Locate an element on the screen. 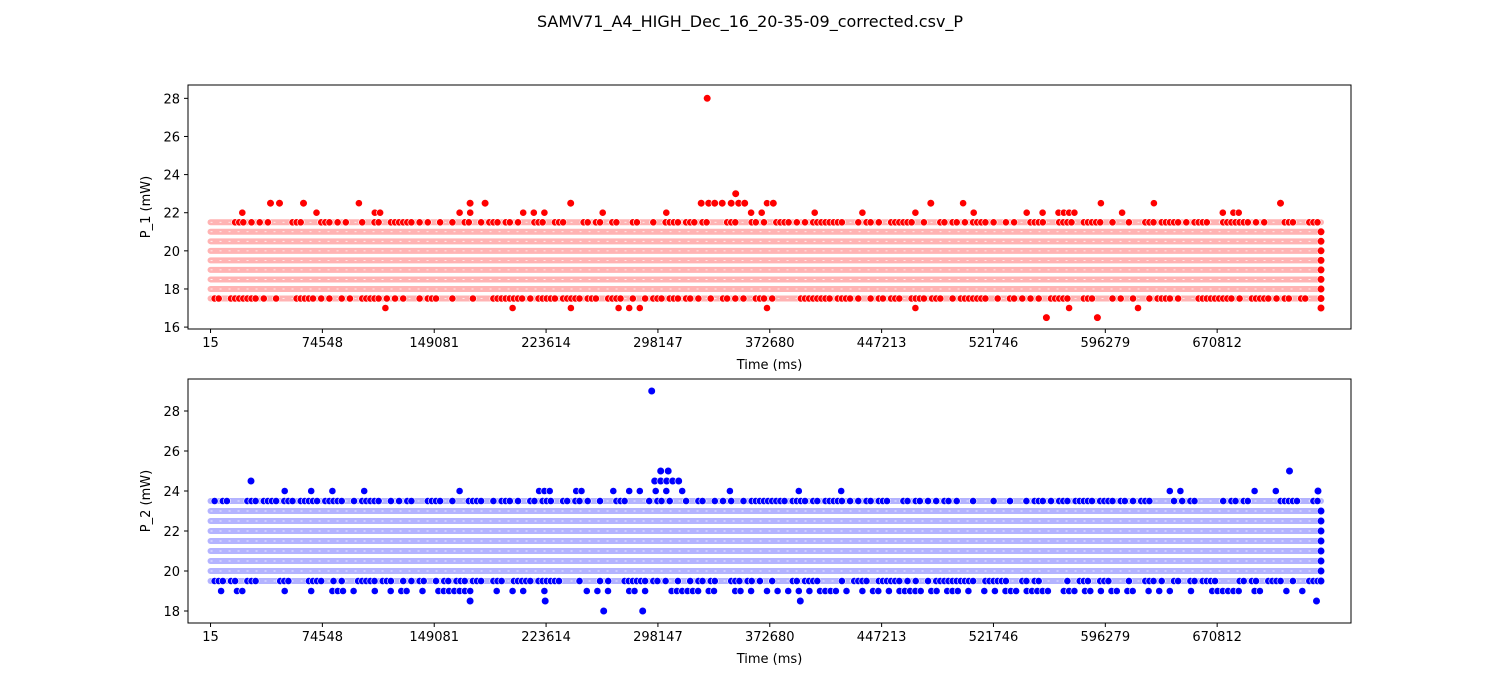 This screenshot has width=1500, height=700. y-tick-label: 16 is located at coordinates (171, 328).